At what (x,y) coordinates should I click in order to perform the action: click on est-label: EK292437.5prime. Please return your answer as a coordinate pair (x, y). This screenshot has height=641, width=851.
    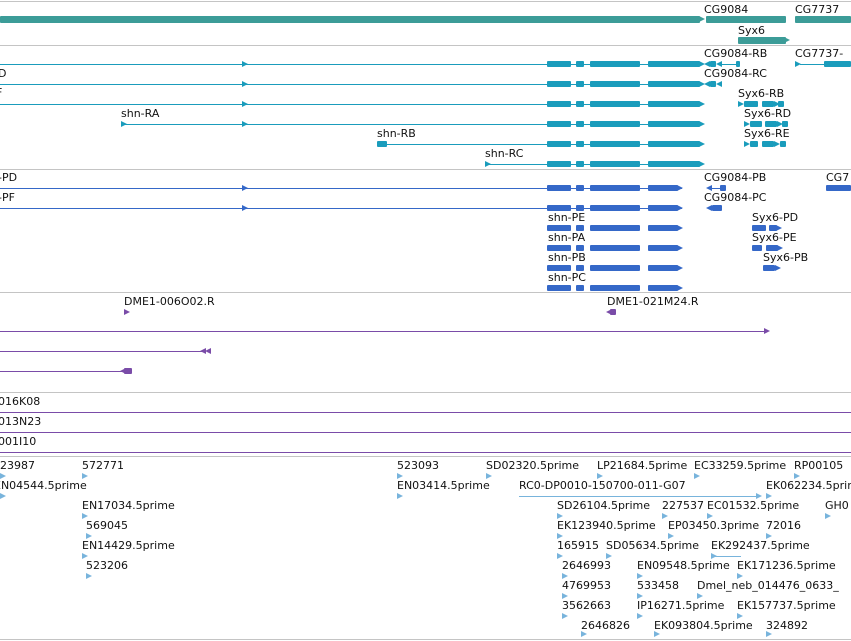
    Looking at the image, I should click on (760, 545).